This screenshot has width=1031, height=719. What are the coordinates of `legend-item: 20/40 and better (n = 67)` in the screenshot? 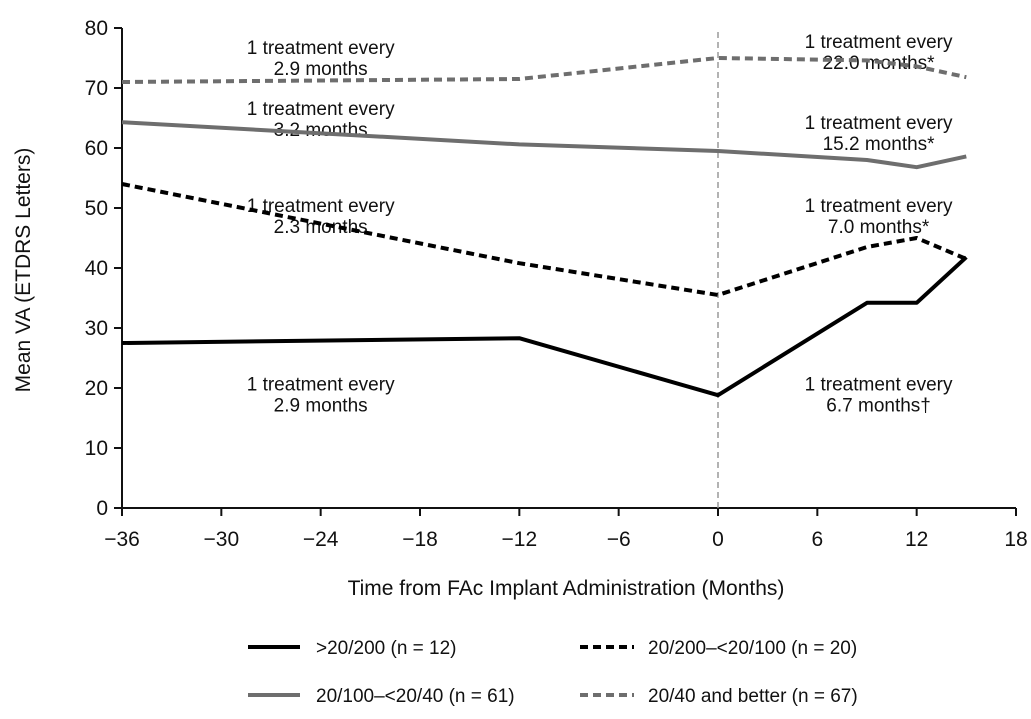 It's located at (719, 696).